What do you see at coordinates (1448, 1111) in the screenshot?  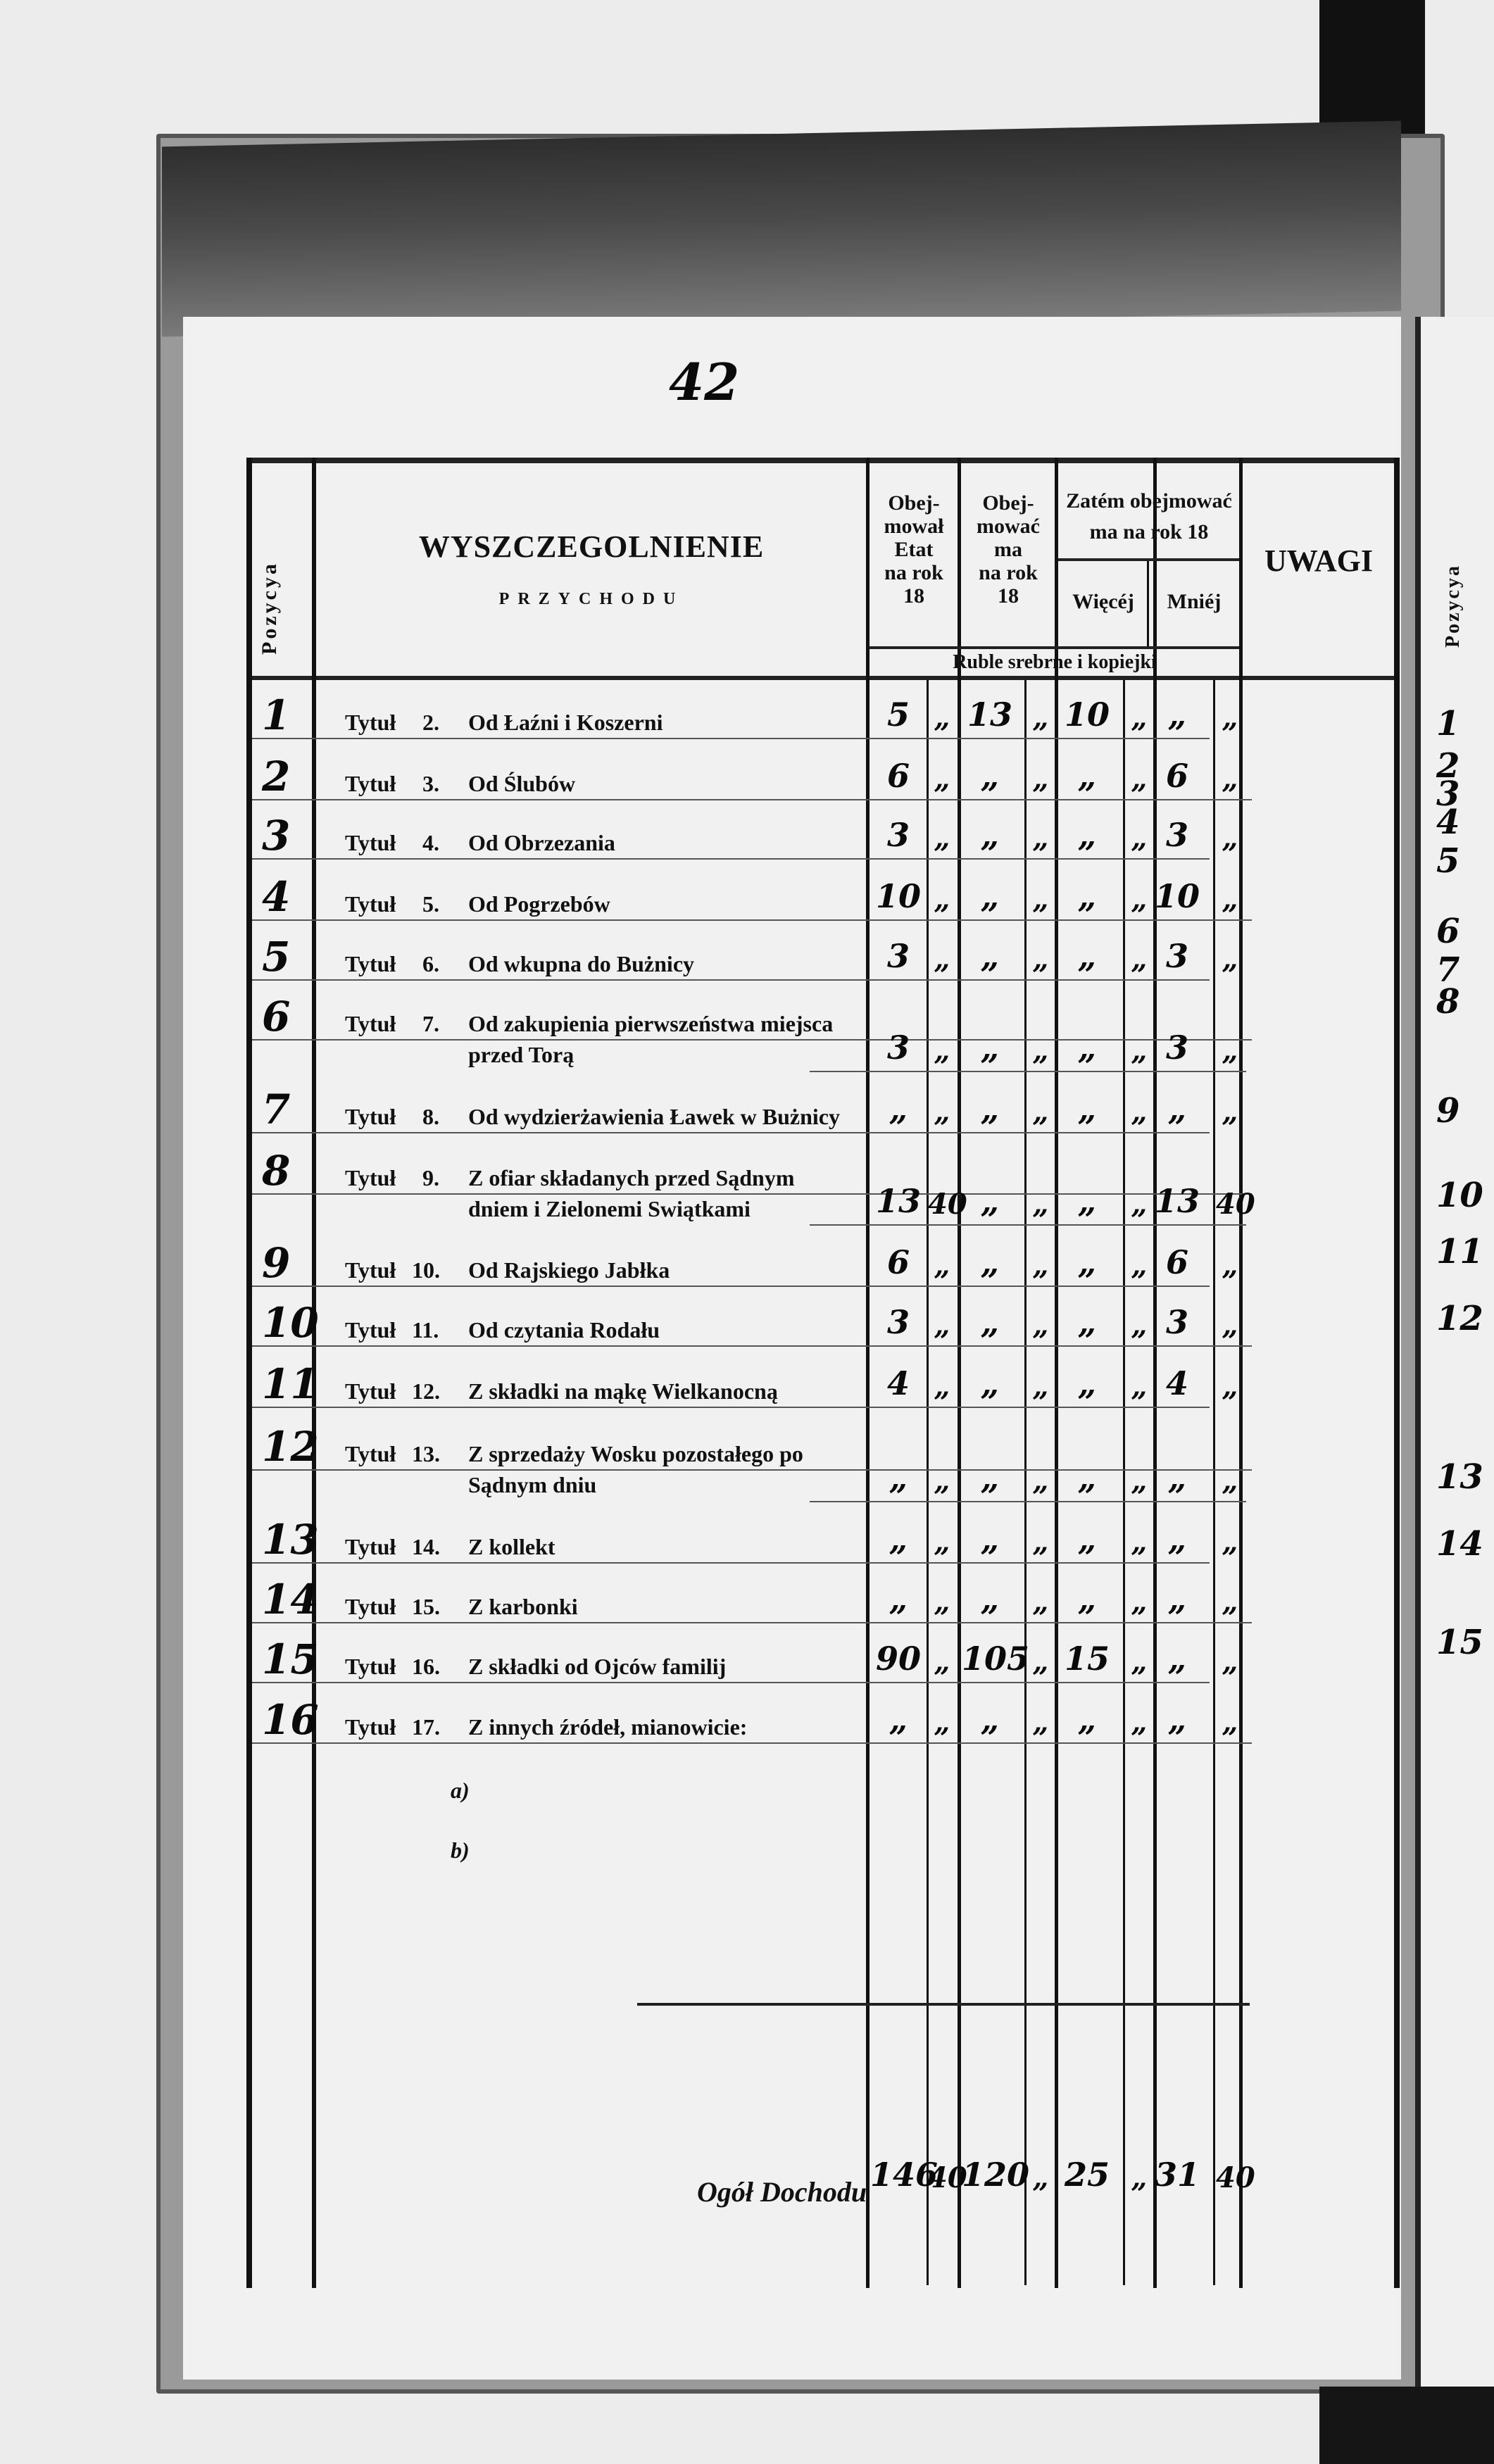 I see `next-page-position-number: 9` at bounding box center [1448, 1111].